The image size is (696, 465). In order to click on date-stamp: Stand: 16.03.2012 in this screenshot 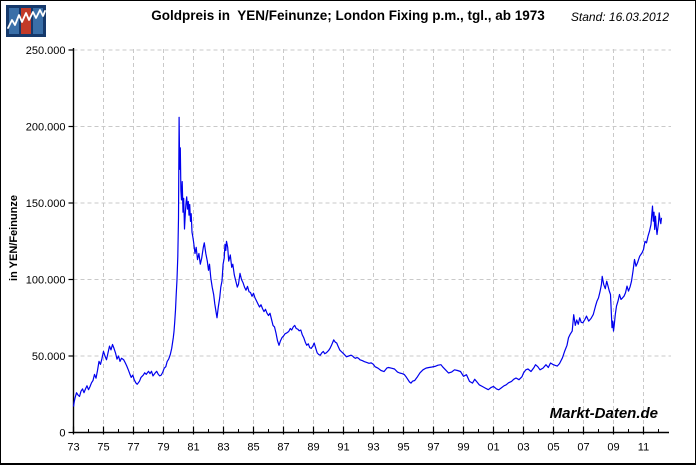, I will do `click(619, 17)`.